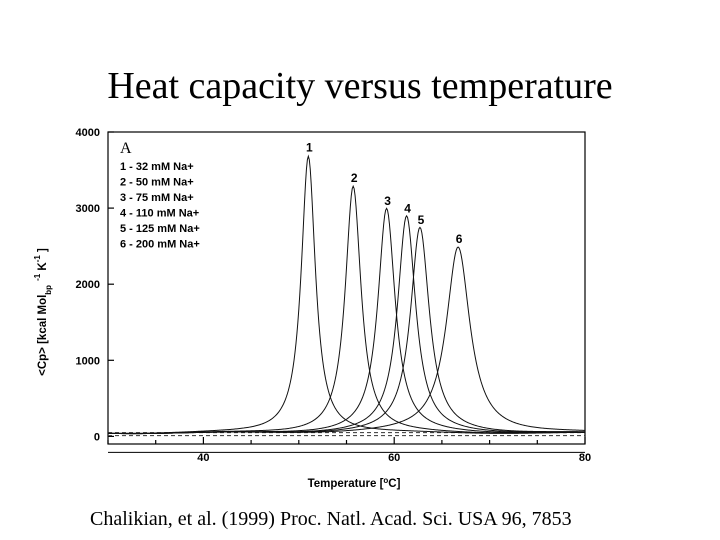 This screenshot has height=540, width=720. Describe the element at coordinates (160, 245) in the screenshot. I see `legend-entry: 6 - 200 mM Na+` at that location.